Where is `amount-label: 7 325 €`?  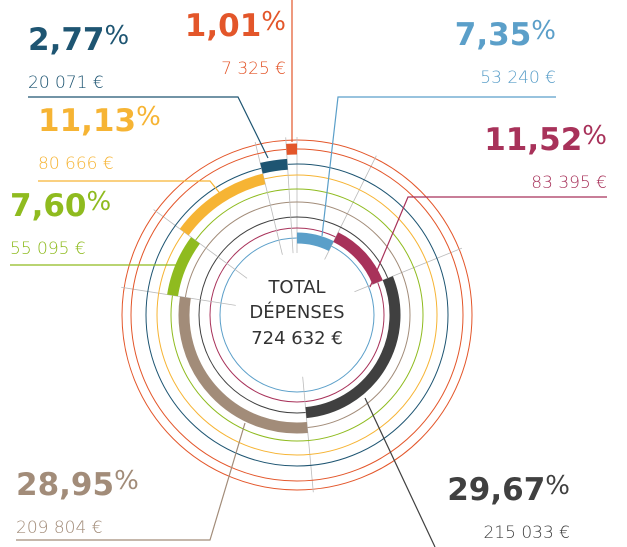
amount-label: 7 325 € is located at coordinates (253, 69).